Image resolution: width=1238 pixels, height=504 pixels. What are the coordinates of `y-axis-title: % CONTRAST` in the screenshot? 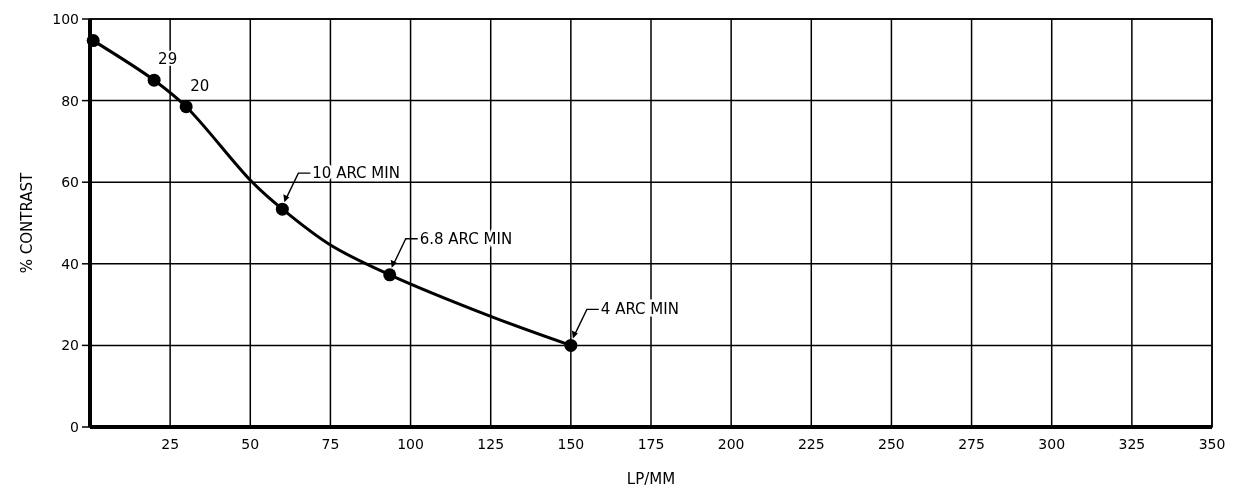 It's located at (27, 222).